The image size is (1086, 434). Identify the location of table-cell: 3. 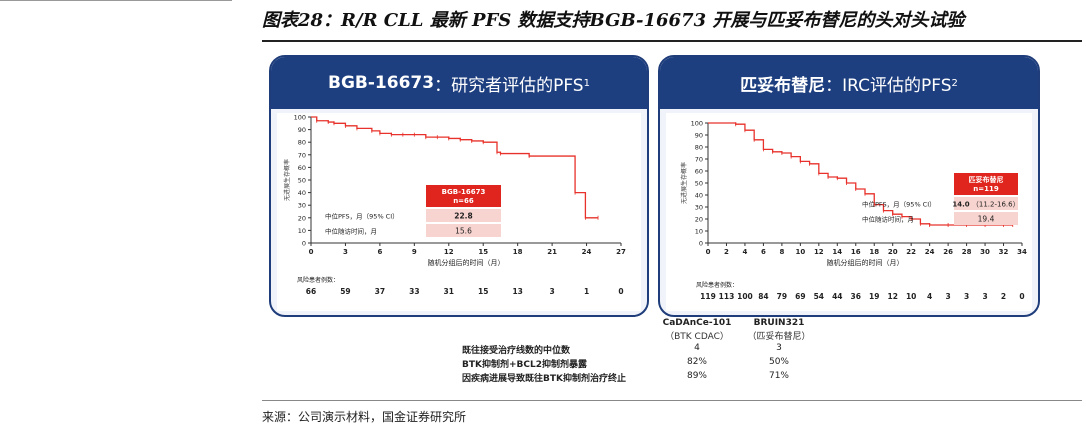
(779, 348).